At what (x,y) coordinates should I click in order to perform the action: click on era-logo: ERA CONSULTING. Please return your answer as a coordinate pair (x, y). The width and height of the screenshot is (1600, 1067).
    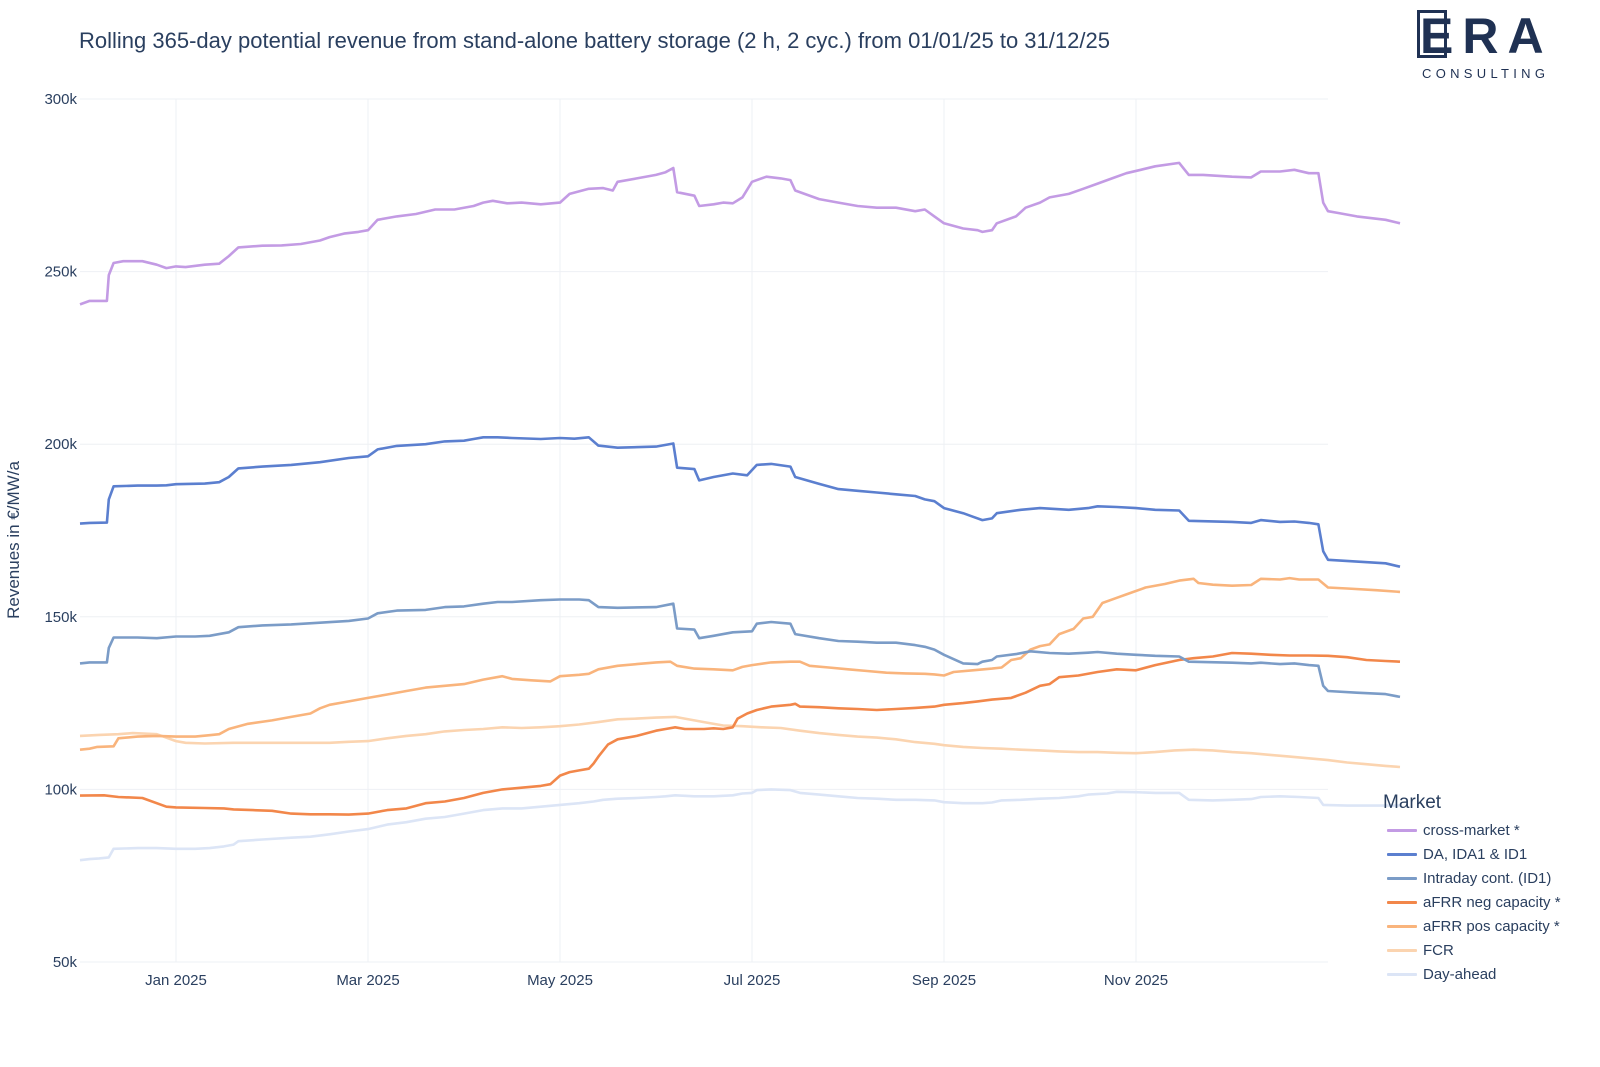
    Looking at the image, I should click on (1493, 46).